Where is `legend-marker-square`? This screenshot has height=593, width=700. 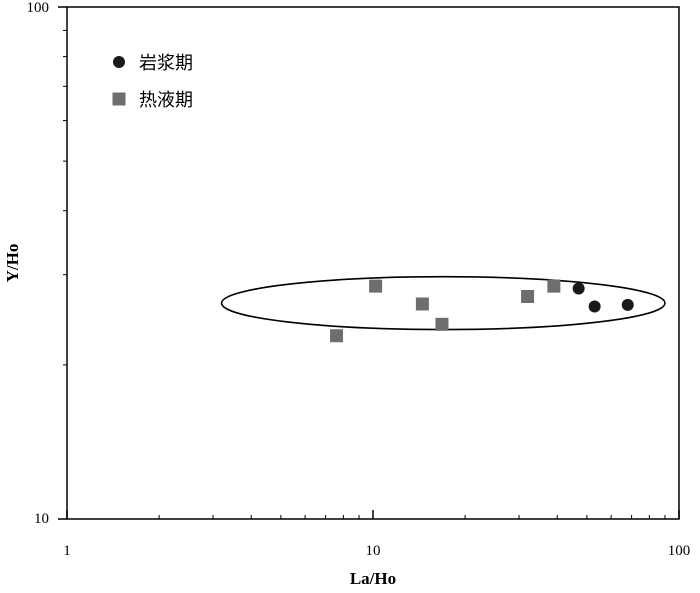
legend-marker-square is located at coordinates (119, 99).